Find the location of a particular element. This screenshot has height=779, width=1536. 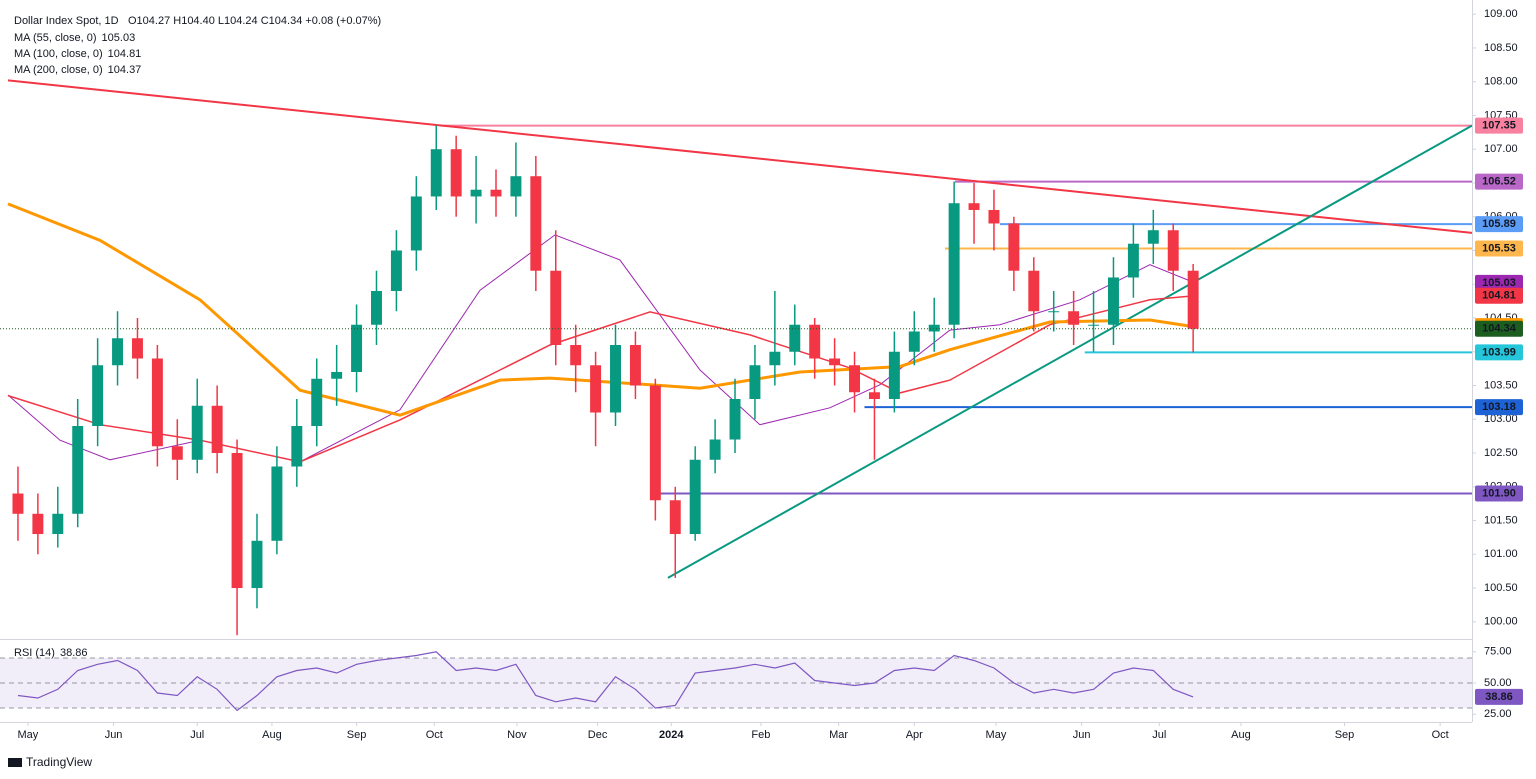

ma-badge-label: 105.03 is located at coordinates (1499, 283).